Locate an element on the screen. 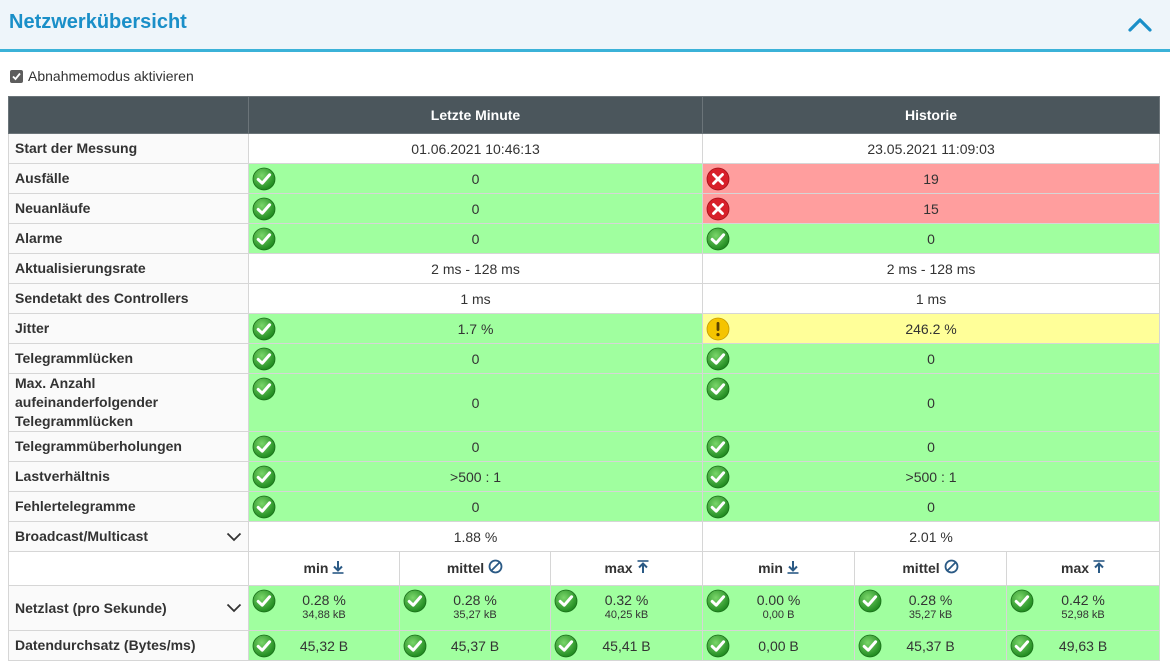 This screenshot has width=1170, height=666. throughput-history-min: 0,00 B is located at coordinates (779, 645).